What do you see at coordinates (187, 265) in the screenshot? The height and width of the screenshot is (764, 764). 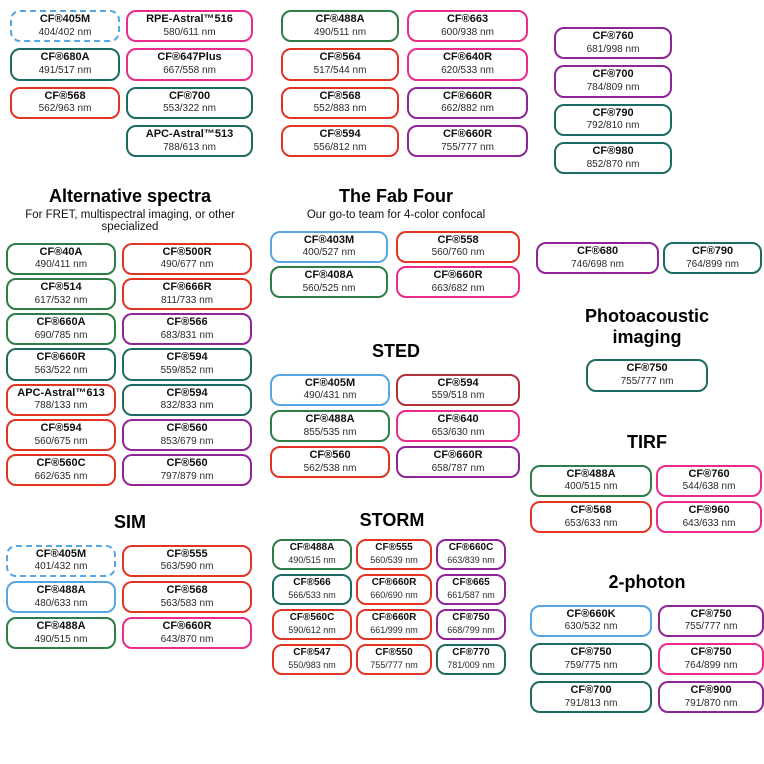 I see `dye-ex-em: 490/677 nm` at bounding box center [187, 265].